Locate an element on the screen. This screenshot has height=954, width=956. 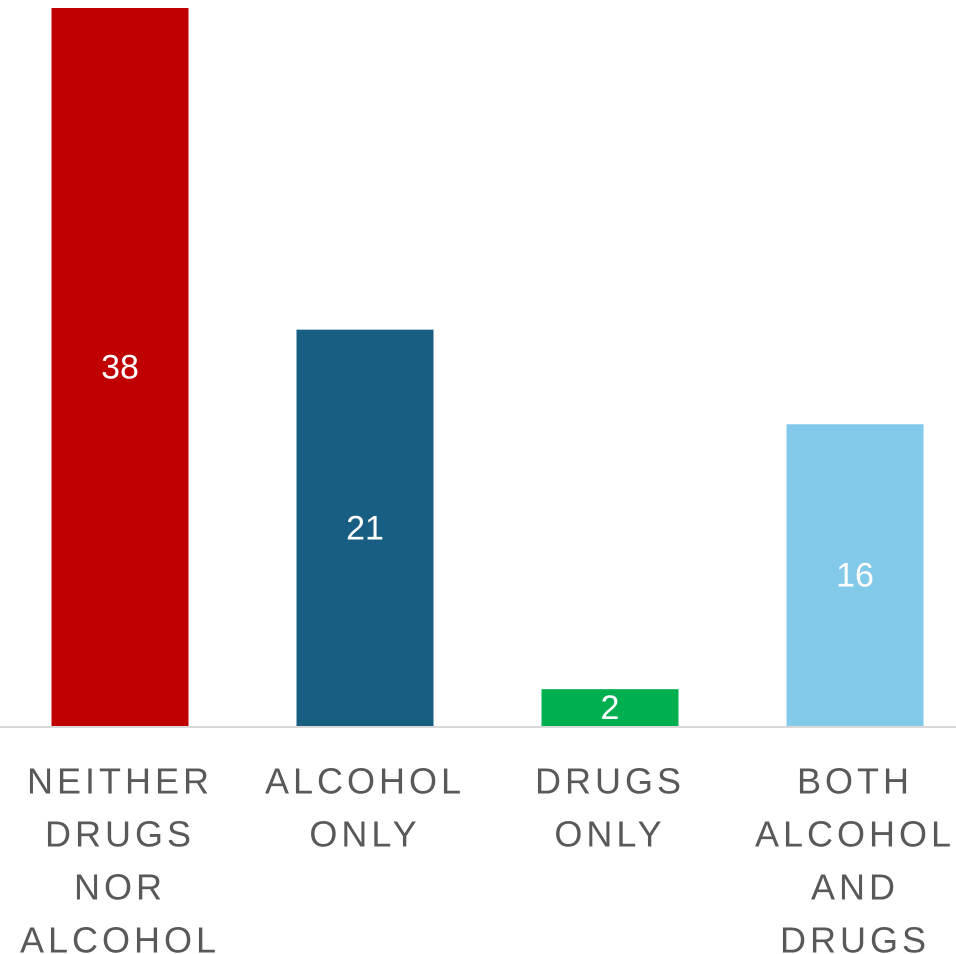
data-label-2: 21 is located at coordinates (365, 528).